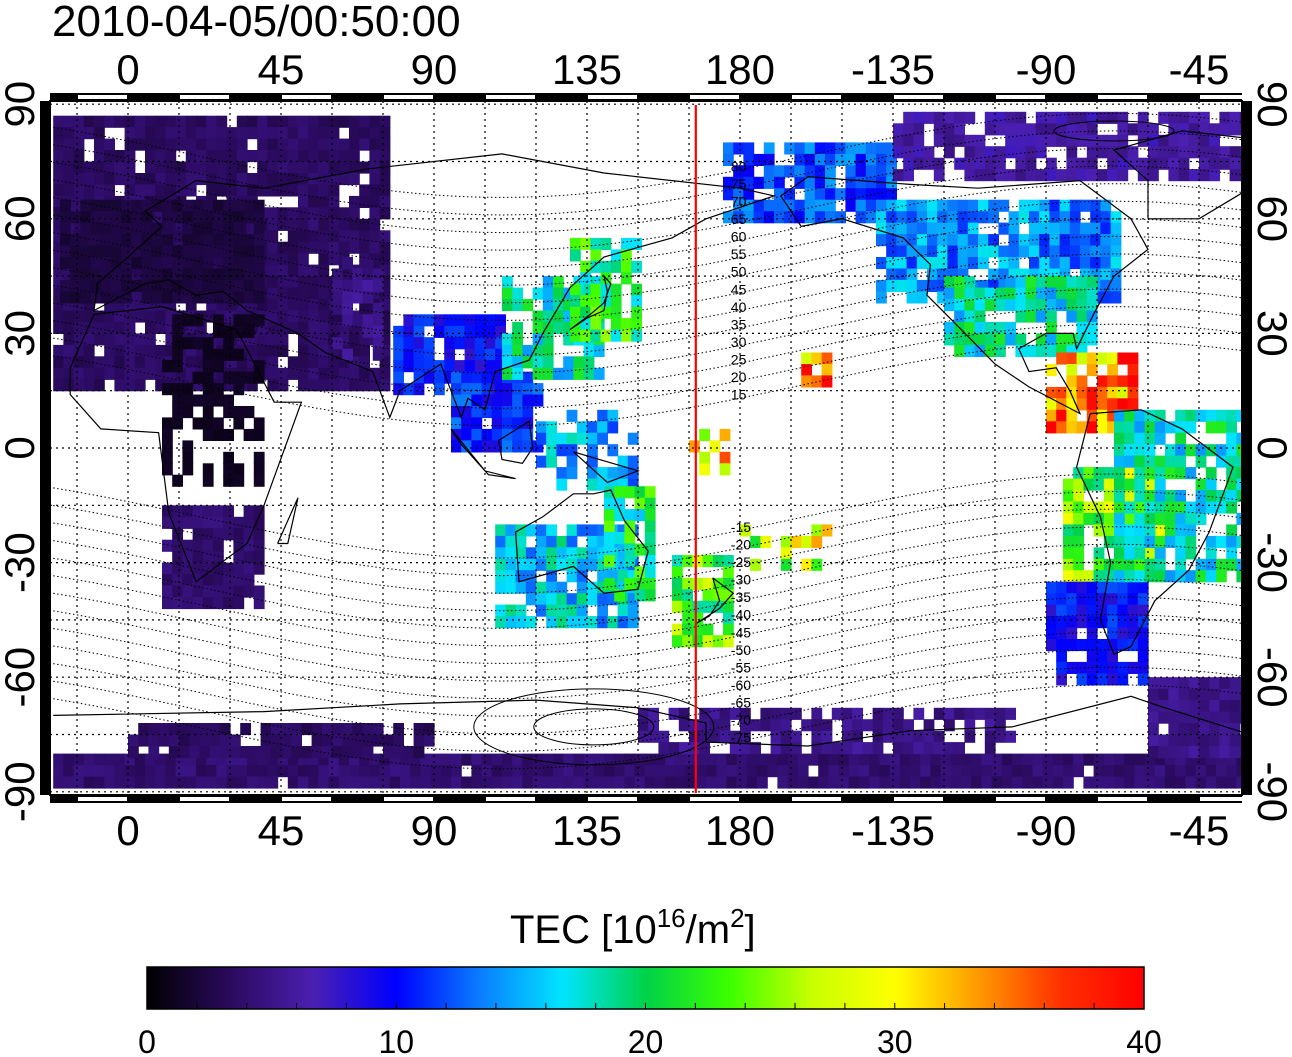 The width and height of the screenshot is (1292, 1057). Describe the element at coordinates (739, 289) in the screenshot. I see `contour-label: 45` at that location.